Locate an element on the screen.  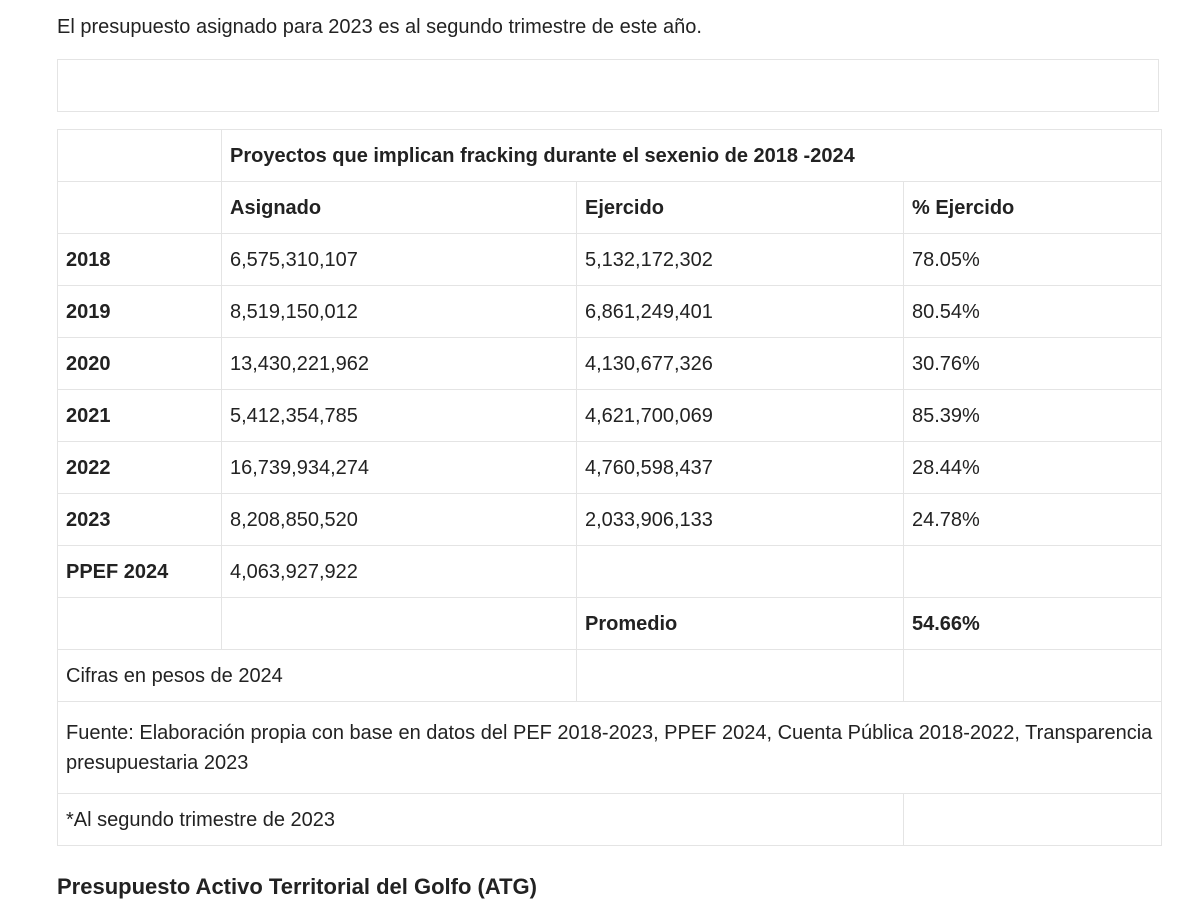
units-row: Cifras en pesos de 2024 is located at coordinates (610, 675).